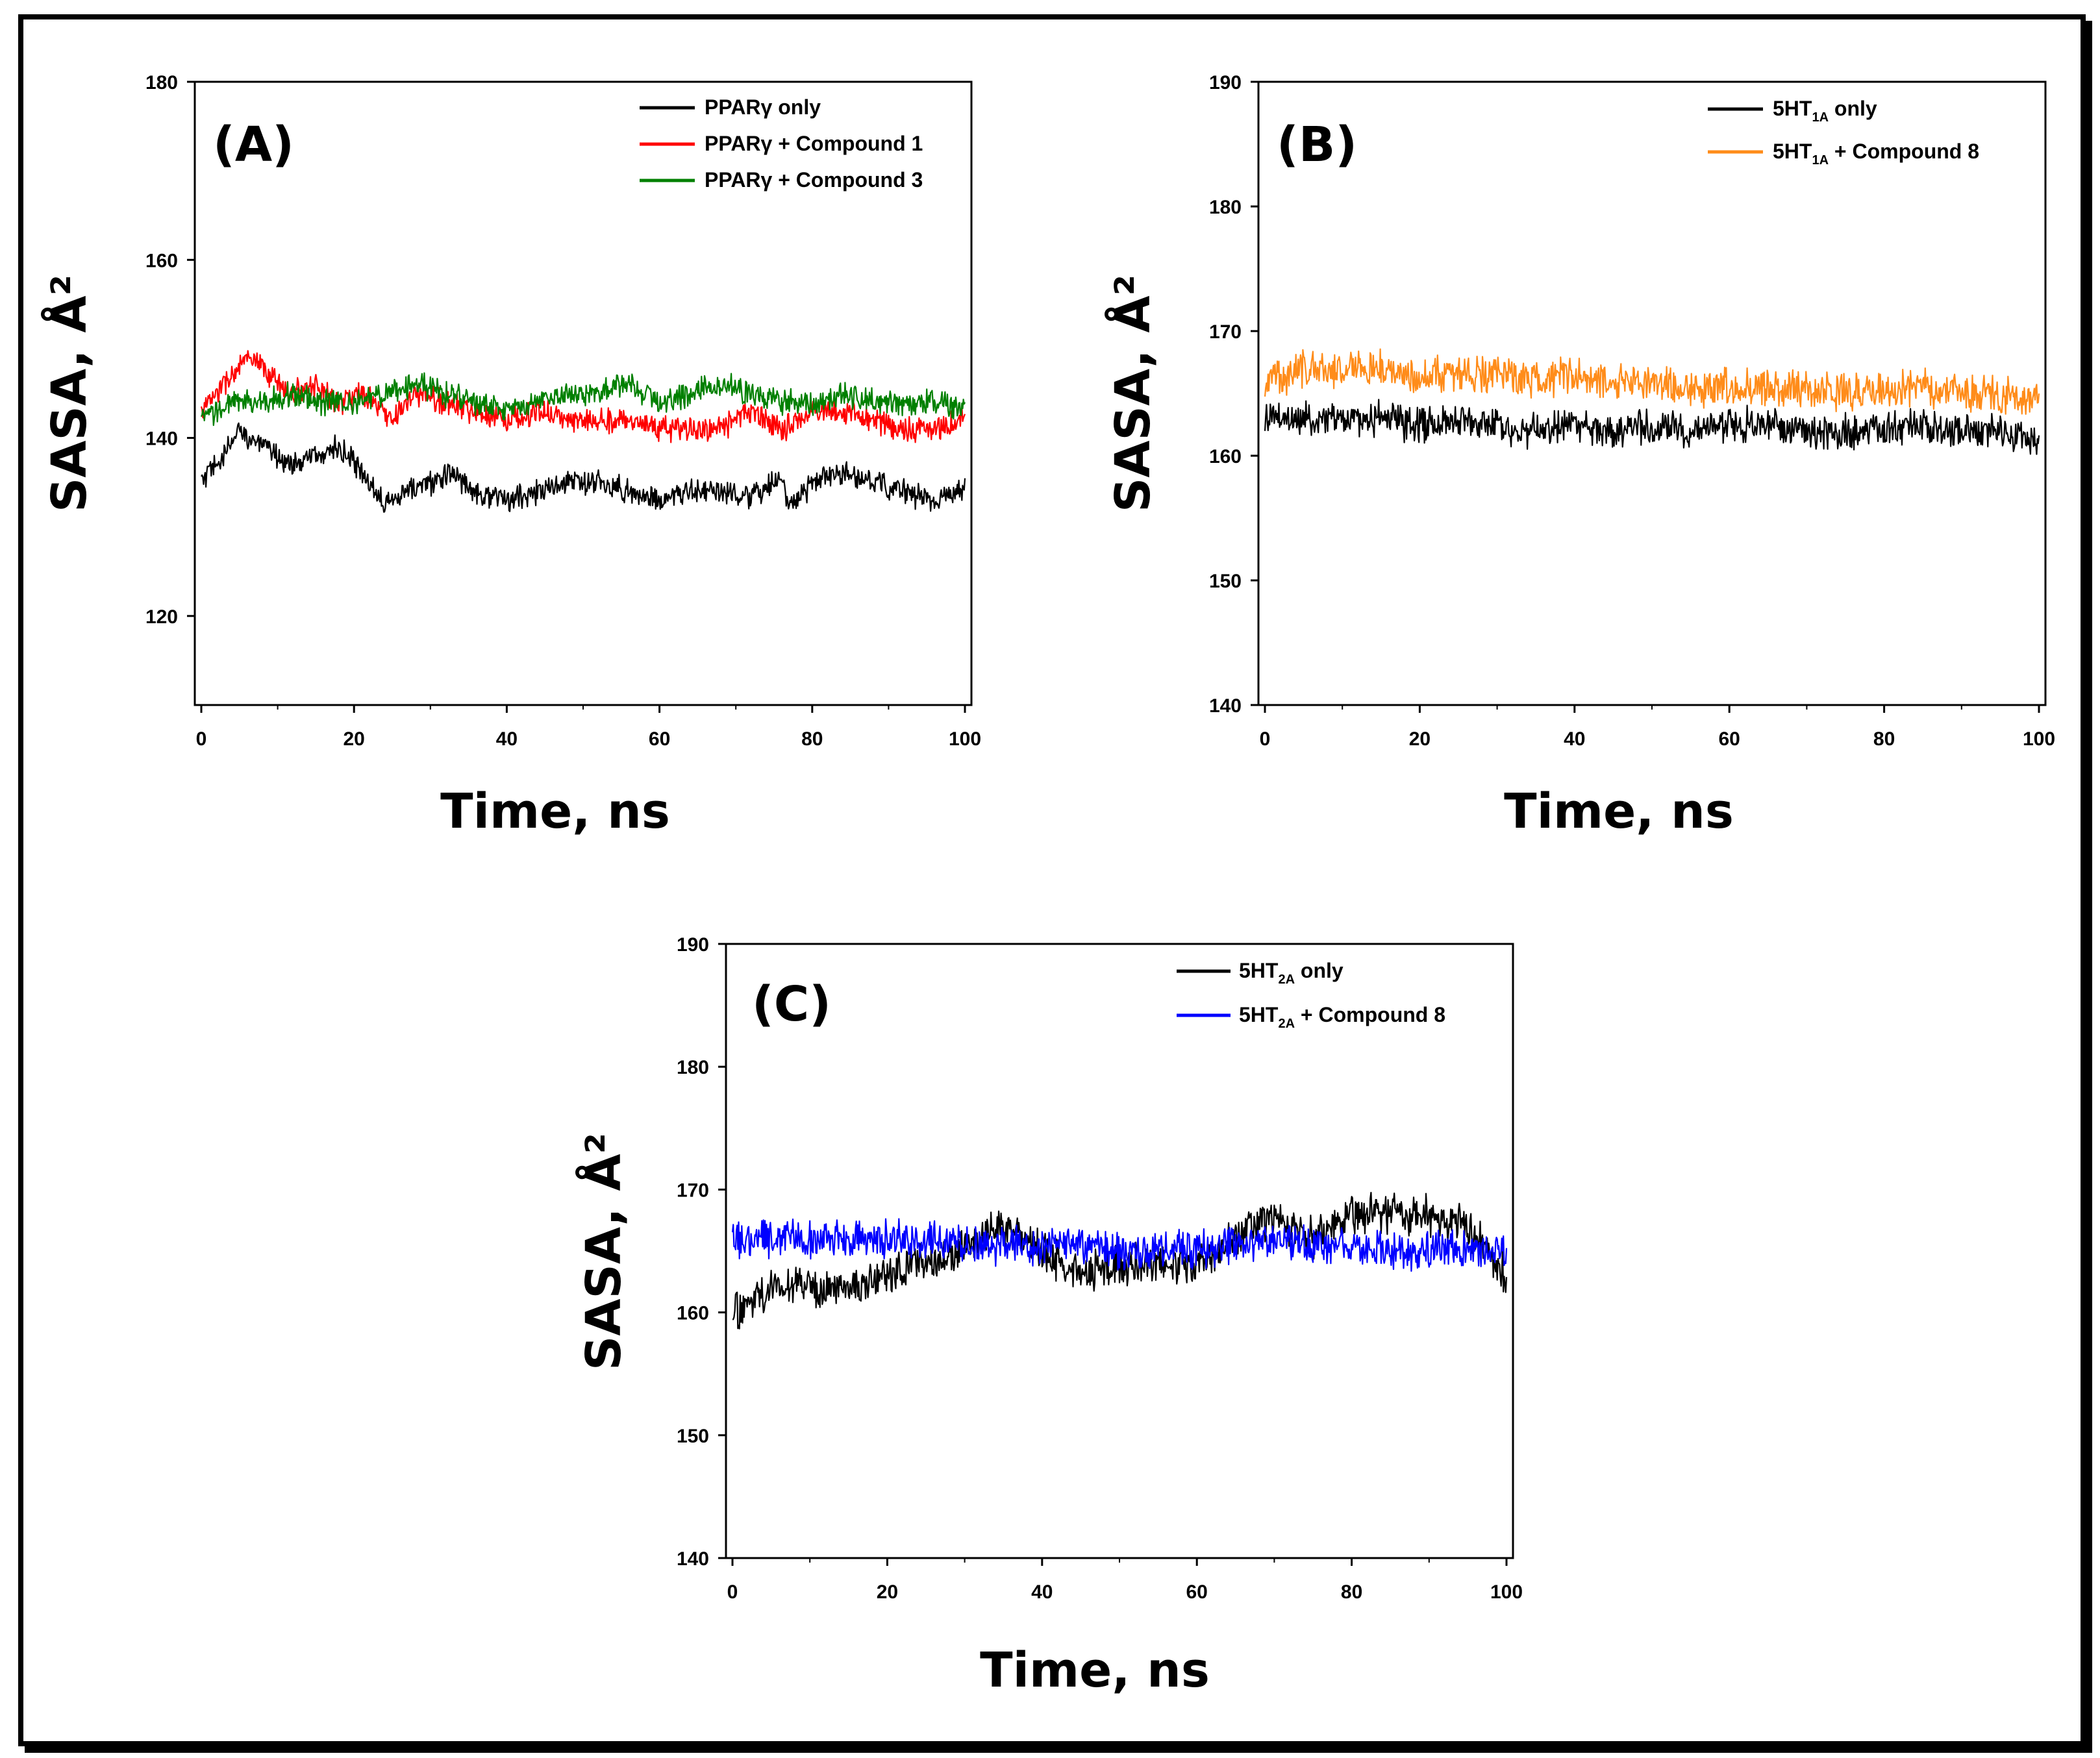  I want to click on panel-c-y-axis-title: SASA, Å², so click(603, 1251).